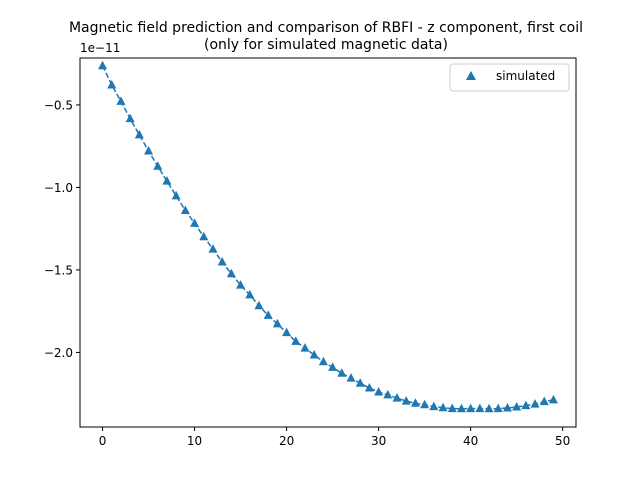 The image size is (640, 480). What do you see at coordinates (58, 270) in the screenshot?
I see `y-tick-label-1: −1.5` at bounding box center [58, 270].